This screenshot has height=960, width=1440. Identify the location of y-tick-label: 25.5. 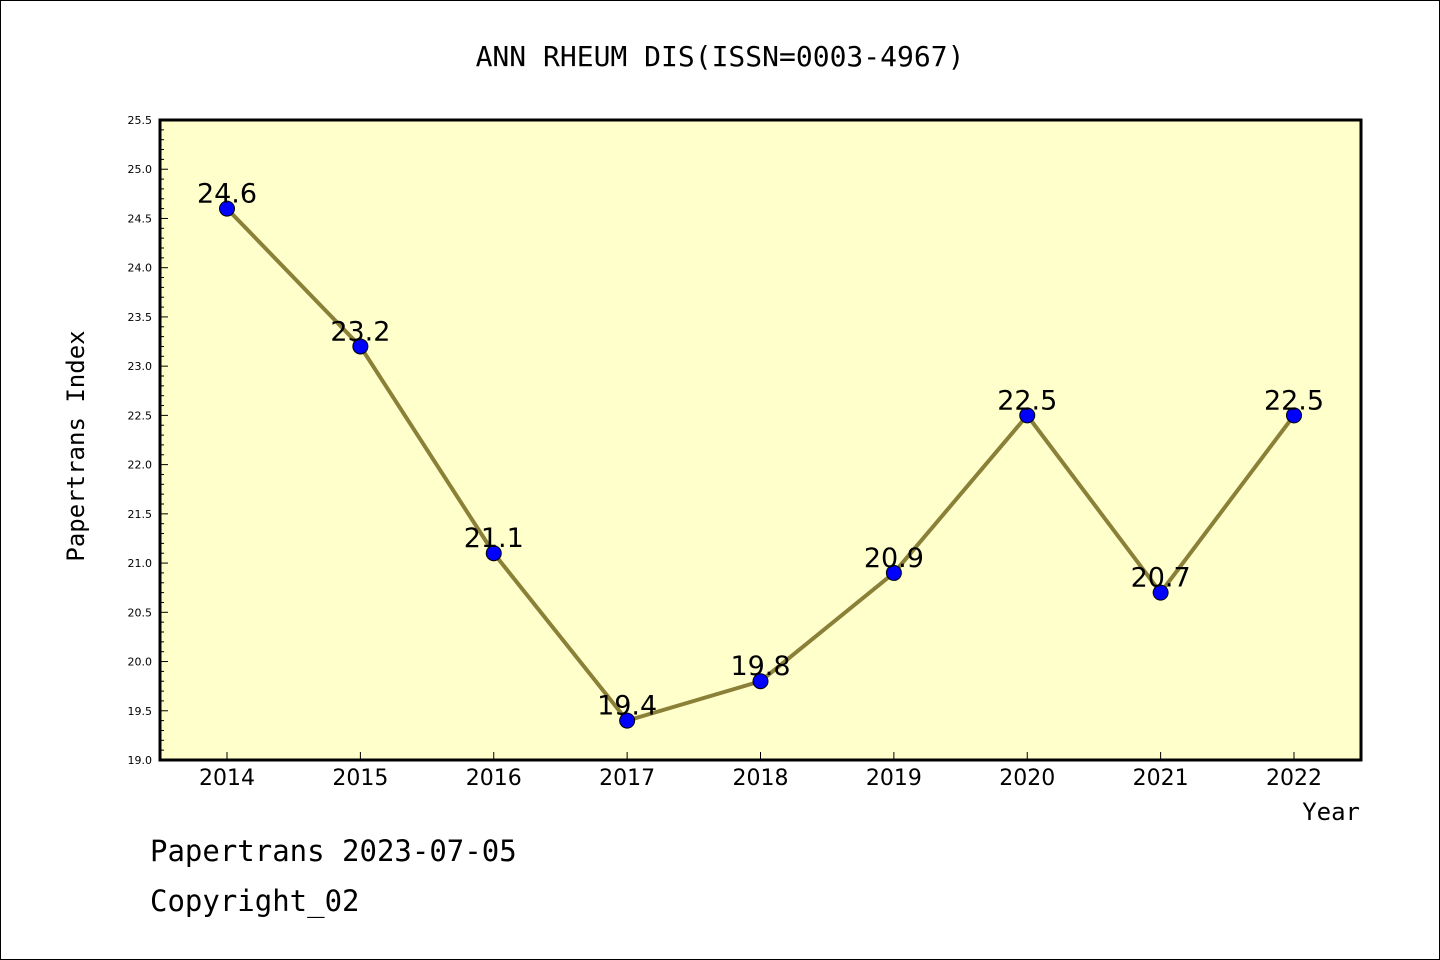
(140, 120).